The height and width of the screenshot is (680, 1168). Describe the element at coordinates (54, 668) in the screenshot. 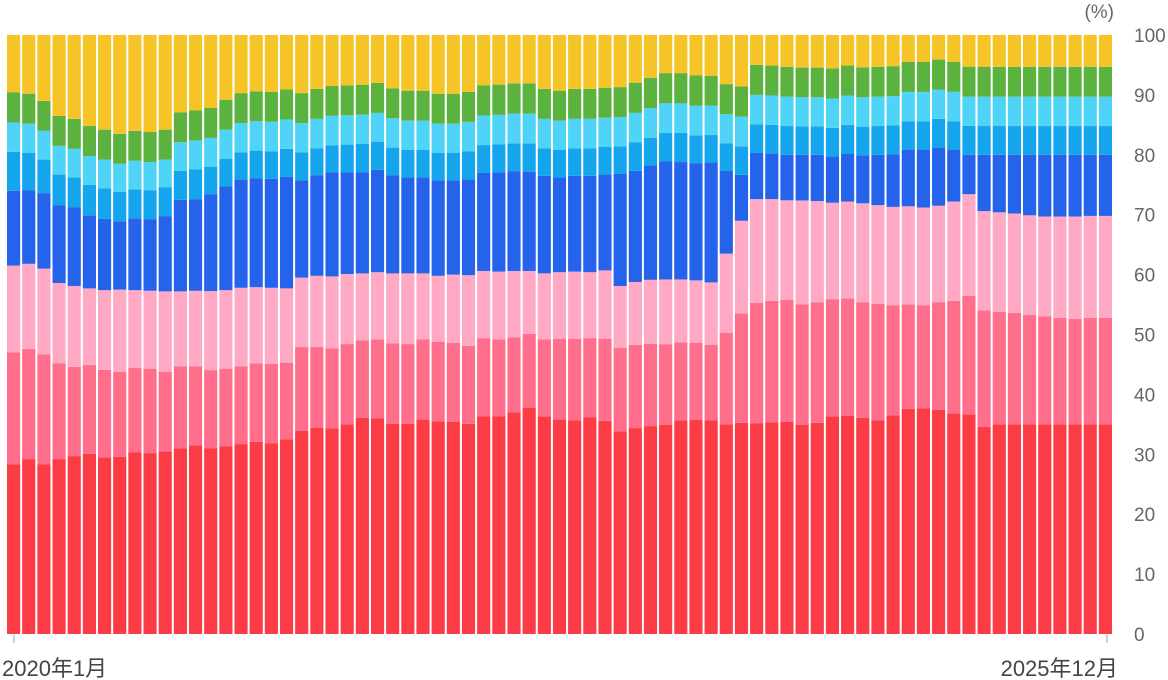

I see `x-start-label: 2020年1月` at that location.